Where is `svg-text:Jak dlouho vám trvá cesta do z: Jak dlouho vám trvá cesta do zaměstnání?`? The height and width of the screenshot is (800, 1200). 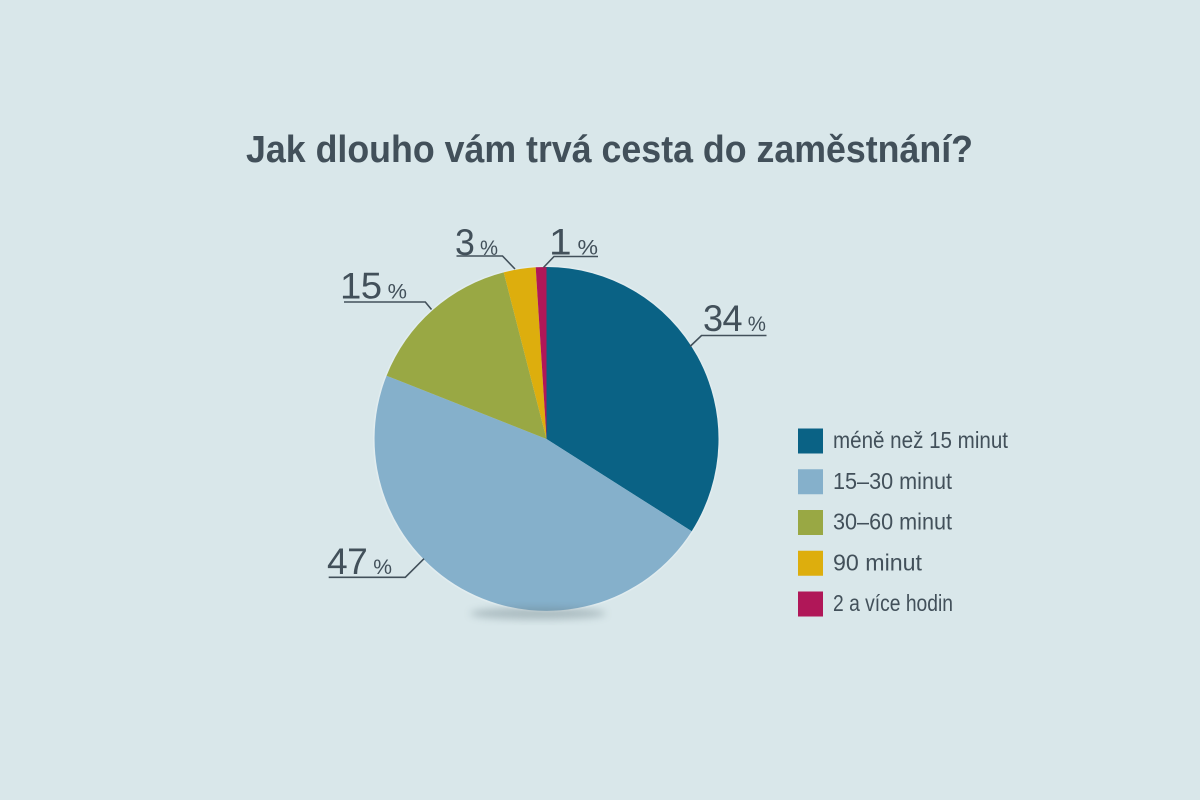
svg-text:Jak dlouho vám trvá cesta do z: Jak dlouho vám trvá cesta do zaměstnání? is located at coordinates (609, 150).